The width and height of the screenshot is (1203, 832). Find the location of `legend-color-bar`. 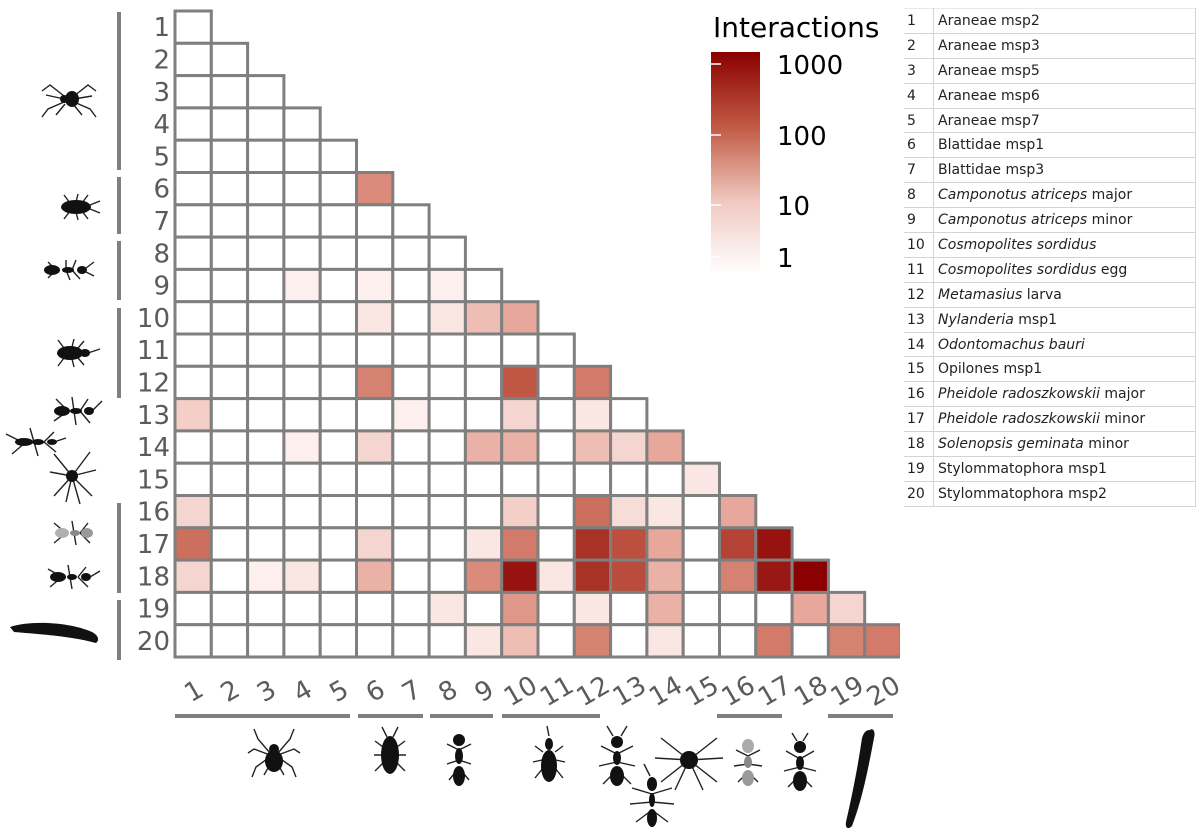

legend-color-bar is located at coordinates (735, 163).